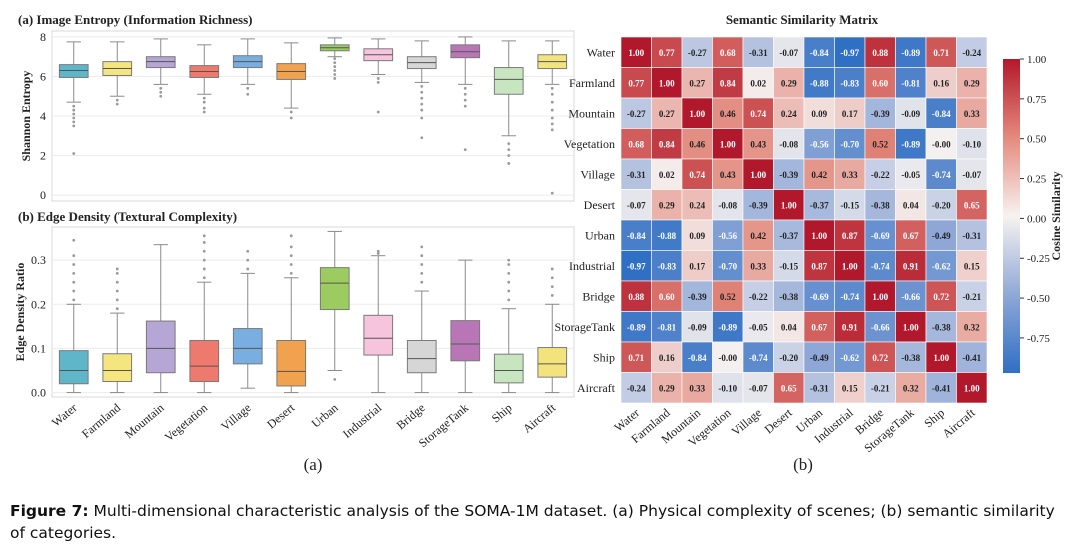 Image resolution: width=1080 pixels, height=556 pixels. What do you see at coordinates (880, 144) in the screenshot?
I see `heatmap-value: 0.52` at bounding box center [880, 144].